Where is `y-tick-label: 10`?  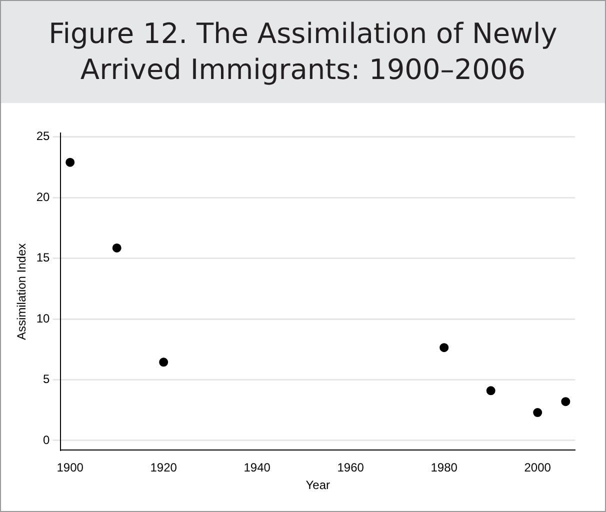
y-tick-label: 10 is located at coordinates (43, 318).